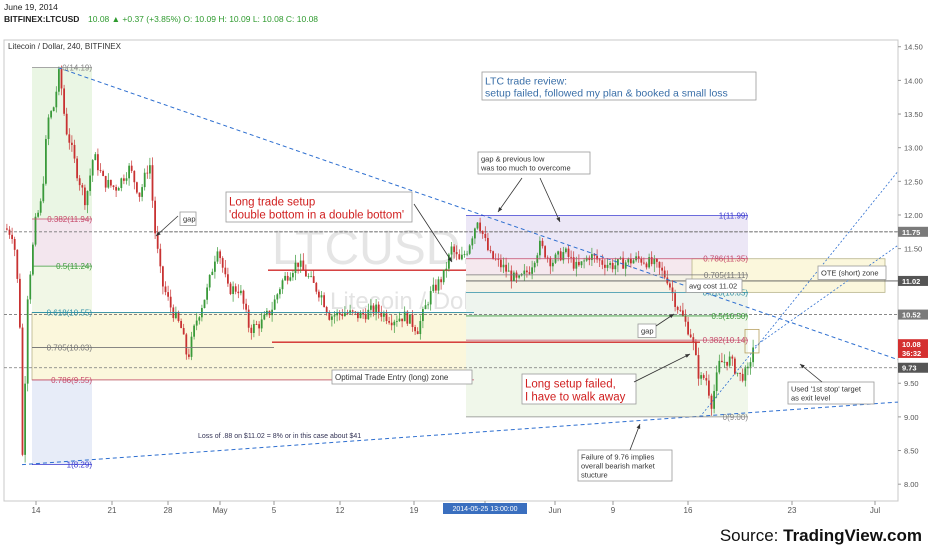 This screenshot has width=932, height=550. I want to click on ote-long-note-box, so click(402, 377).